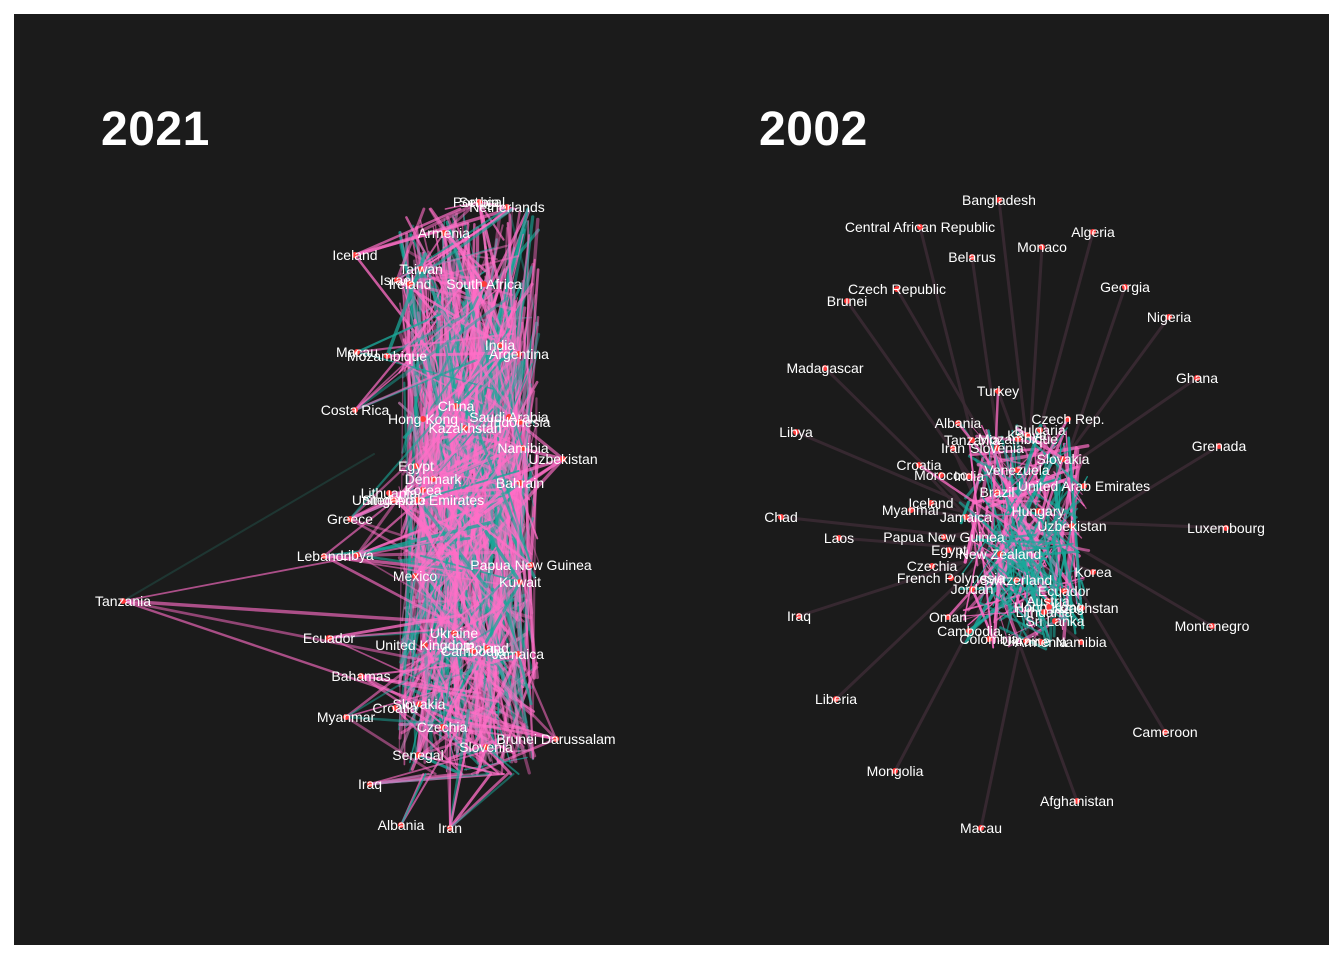  What do you see at coordinates (394, 708) in the screenshot?
I see `network-node: Croatia` at bounding box center [394, 708].